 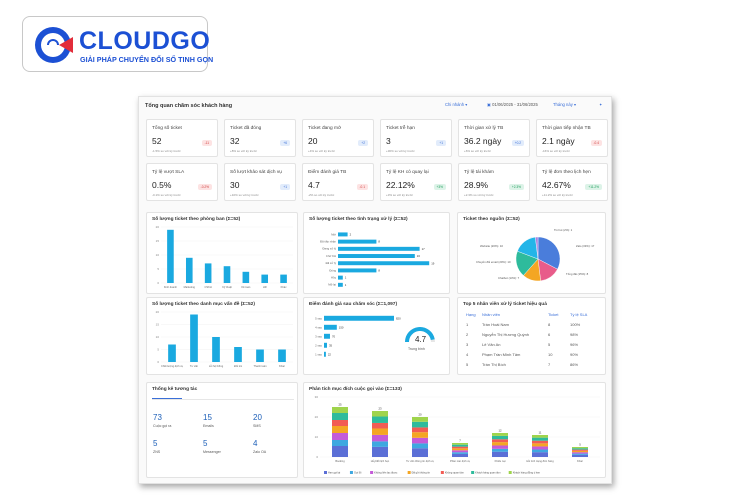 I want to click on data-label: 25, so click(x=340, y=405).